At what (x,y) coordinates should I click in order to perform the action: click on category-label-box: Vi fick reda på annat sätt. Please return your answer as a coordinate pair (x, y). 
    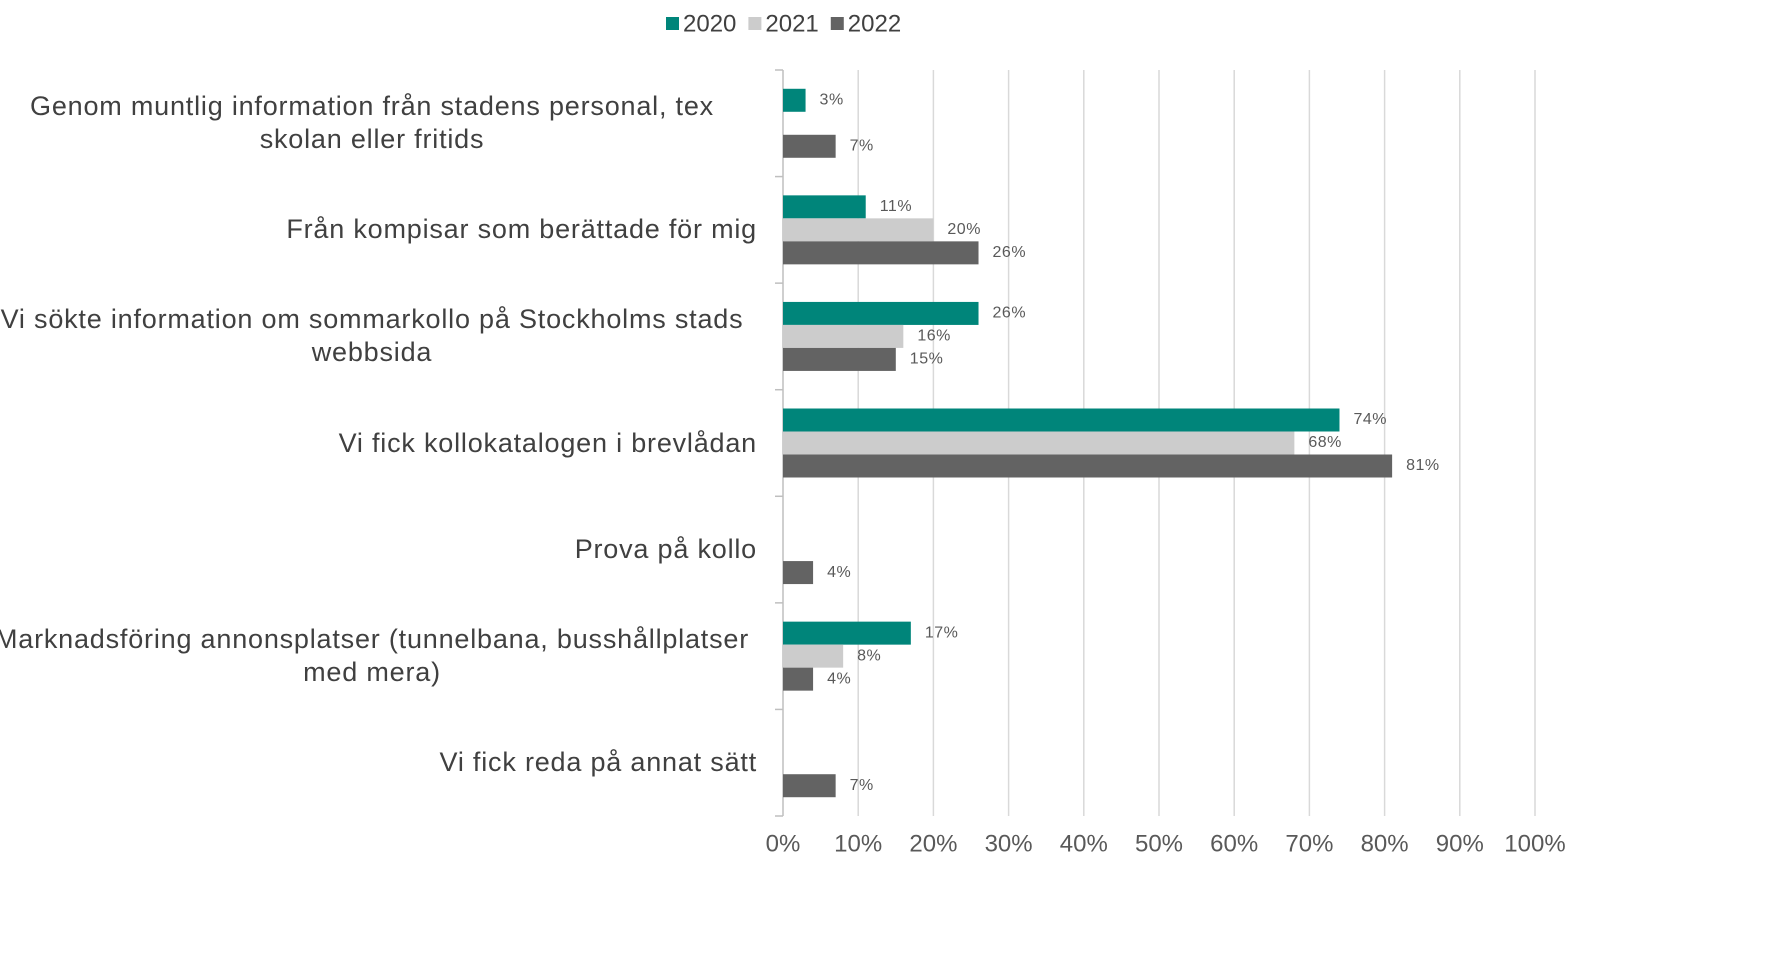
    Looking at the image, I should click on (378, 763).